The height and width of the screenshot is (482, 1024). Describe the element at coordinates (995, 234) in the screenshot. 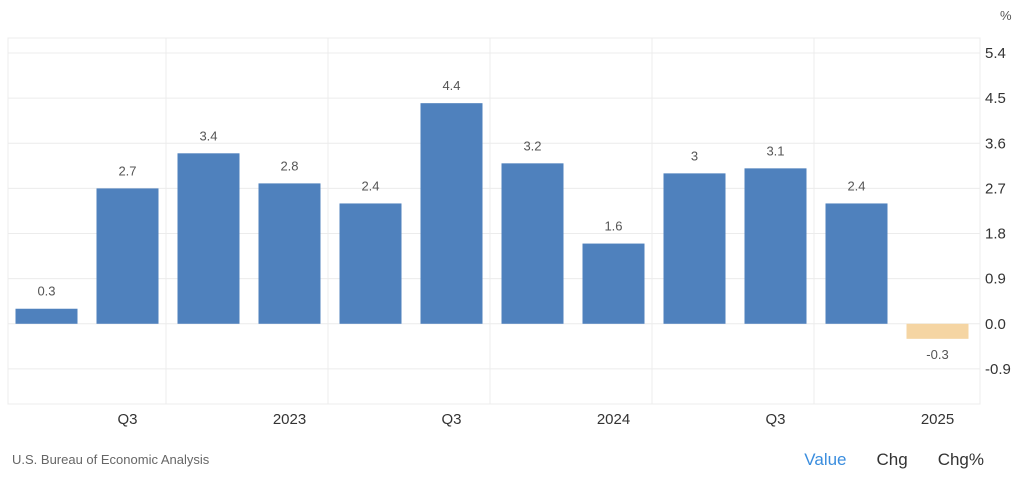

I see `y-tick-label: 1.8` at that location.